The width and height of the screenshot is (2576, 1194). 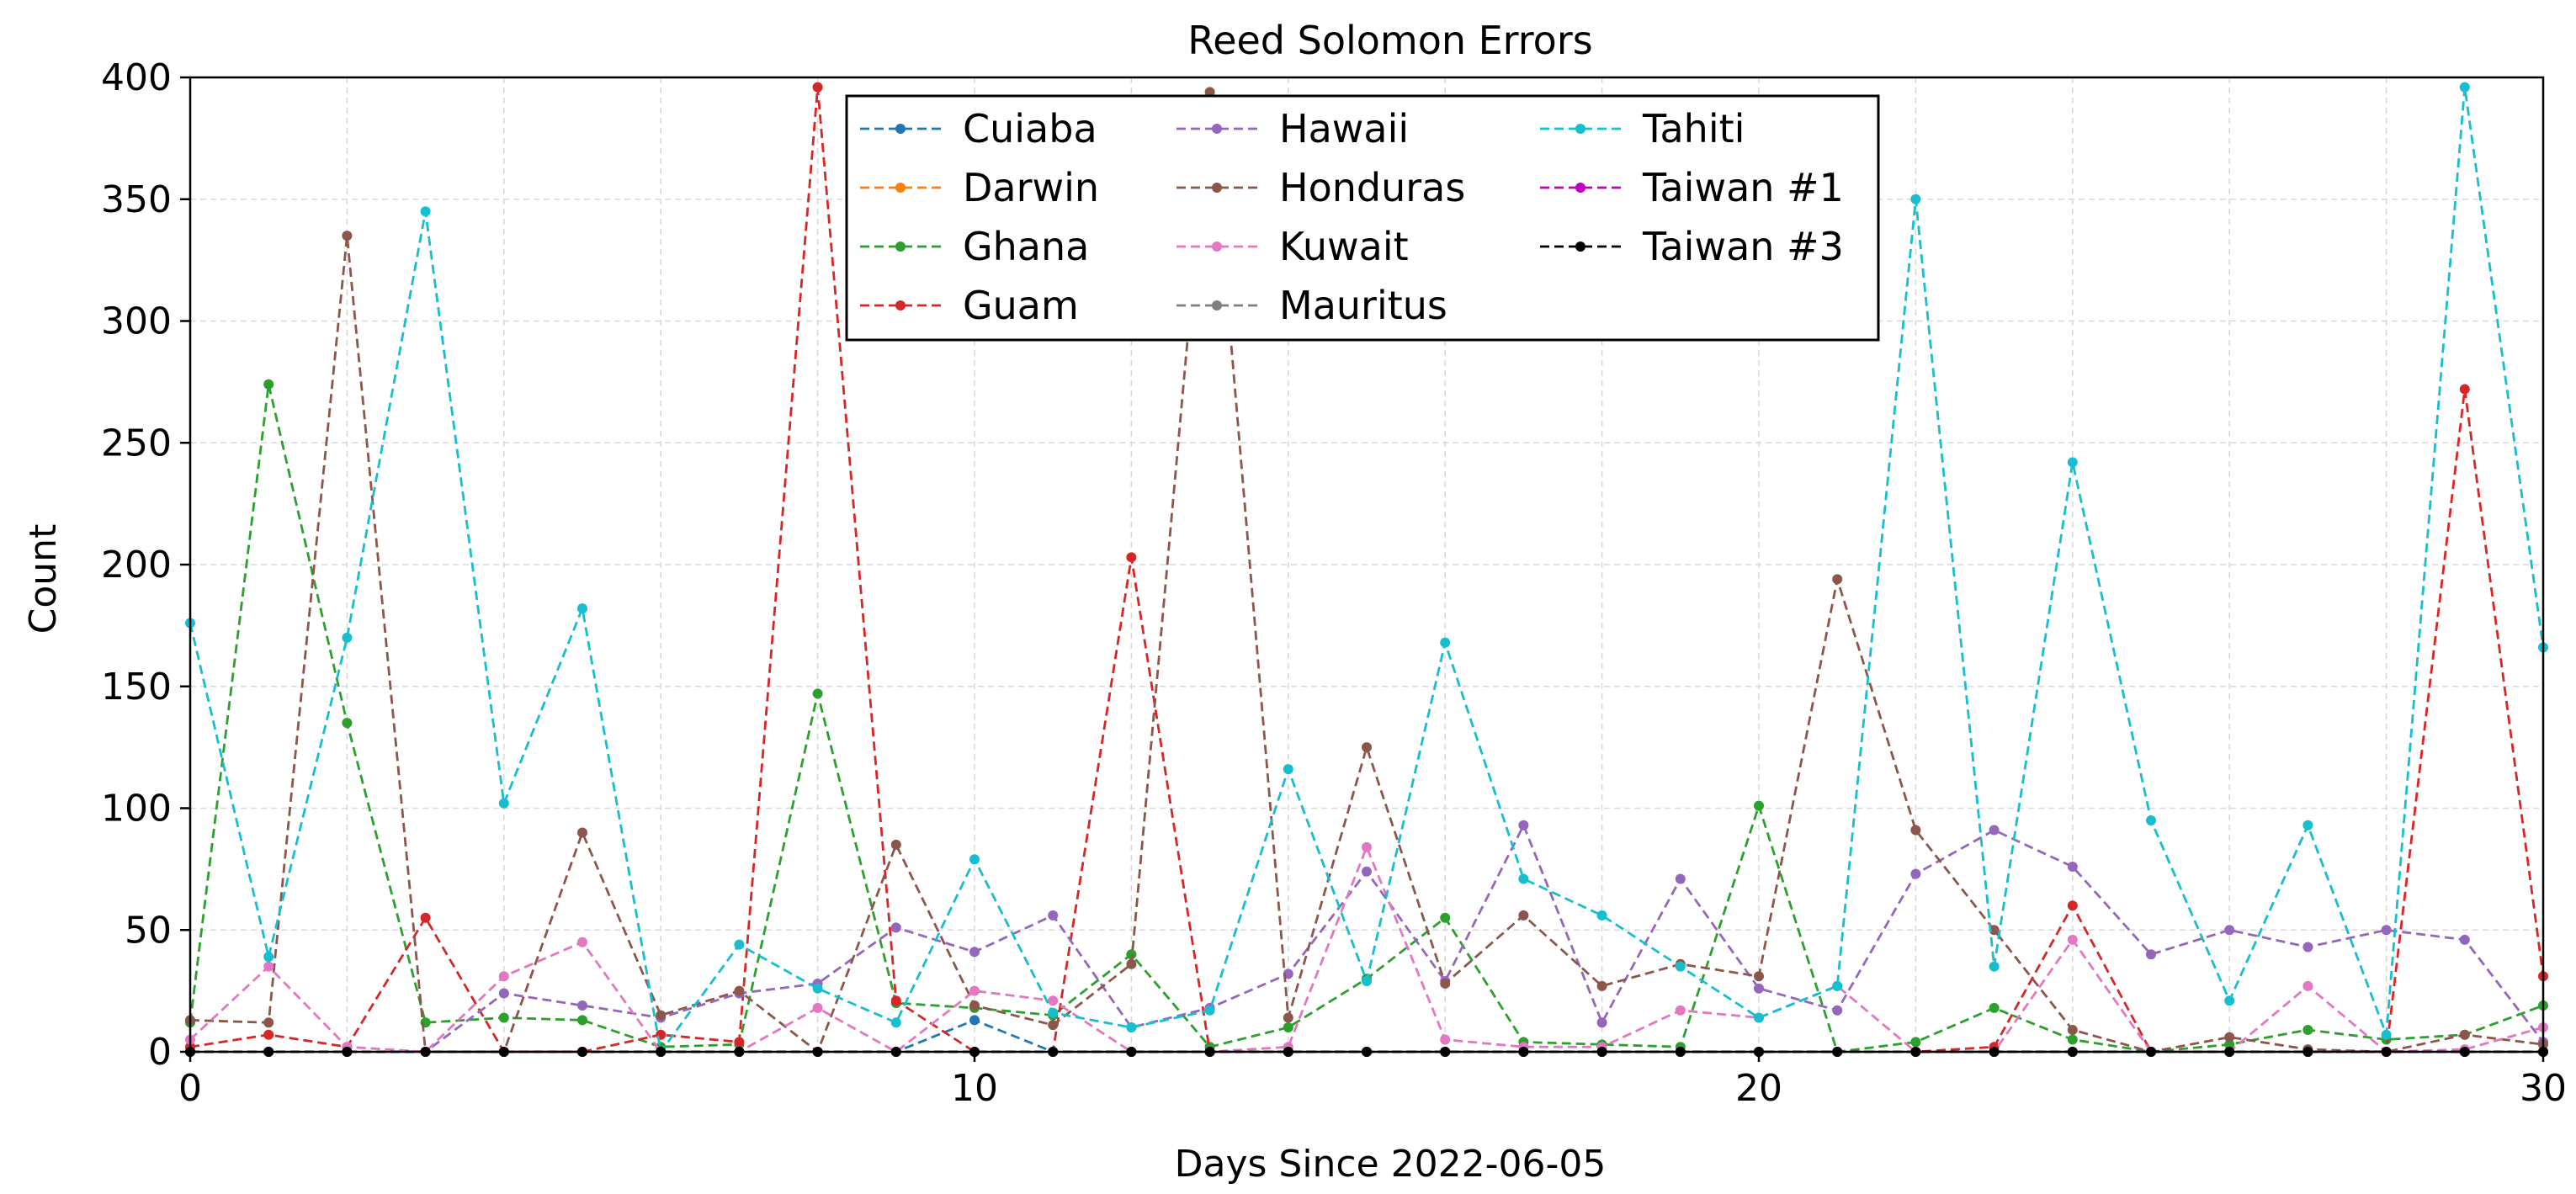 What do you see at coordinates (1391, 1164) in the screenshot?
I see `x-axis-label: Days Since 2022-06-05` at bounding box center [1391, 1164].